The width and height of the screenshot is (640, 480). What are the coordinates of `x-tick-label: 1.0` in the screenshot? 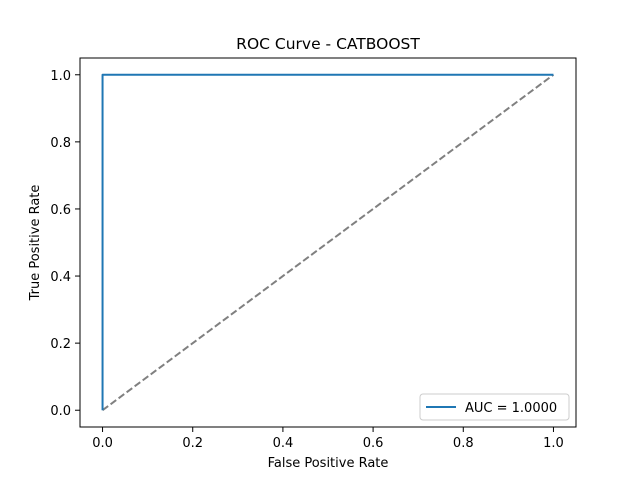 It's located at (553, 443).